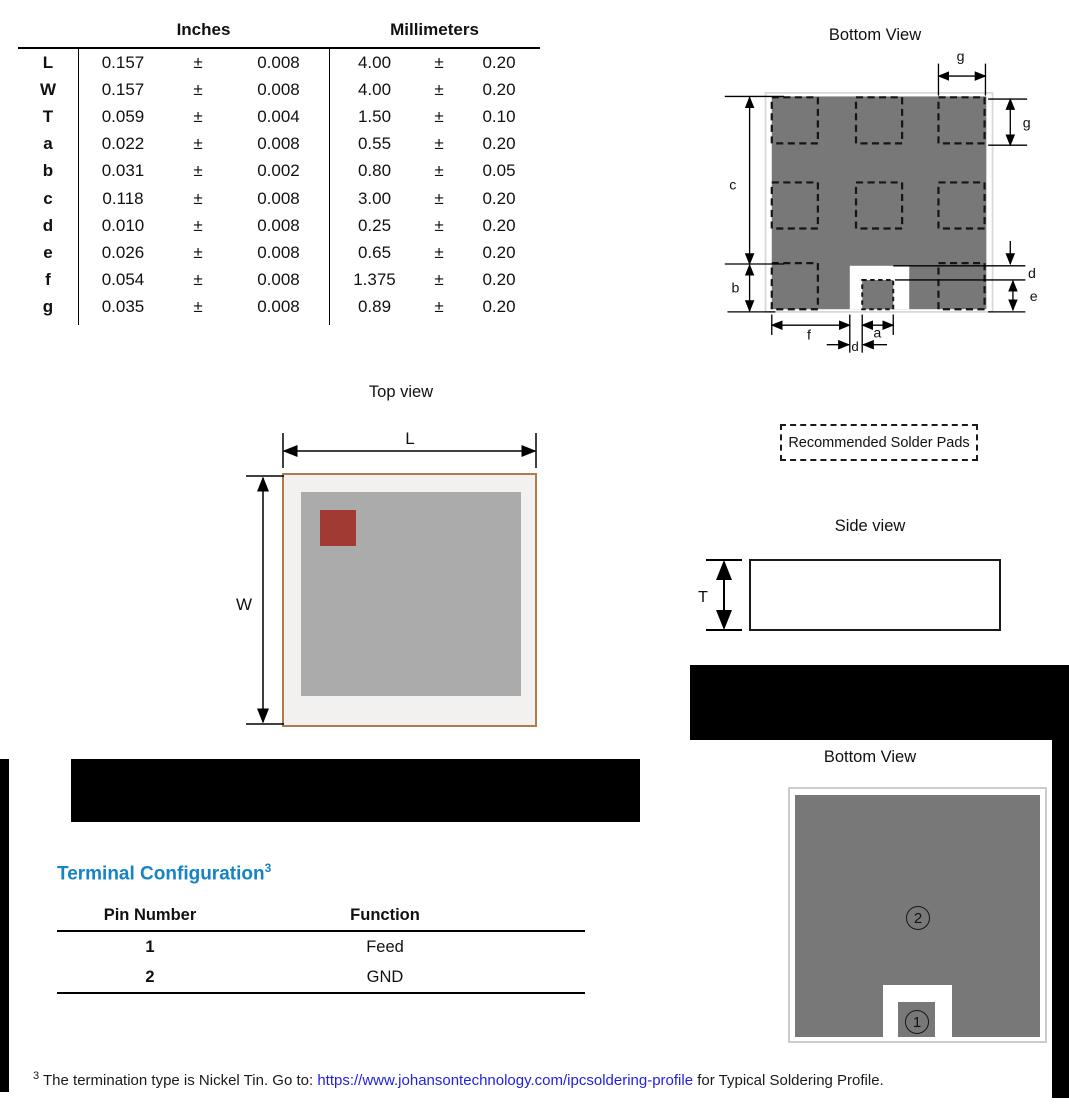 The image size is (1069, 1106). I want to click on dim-header-inches: Inches, so click(203, 29).